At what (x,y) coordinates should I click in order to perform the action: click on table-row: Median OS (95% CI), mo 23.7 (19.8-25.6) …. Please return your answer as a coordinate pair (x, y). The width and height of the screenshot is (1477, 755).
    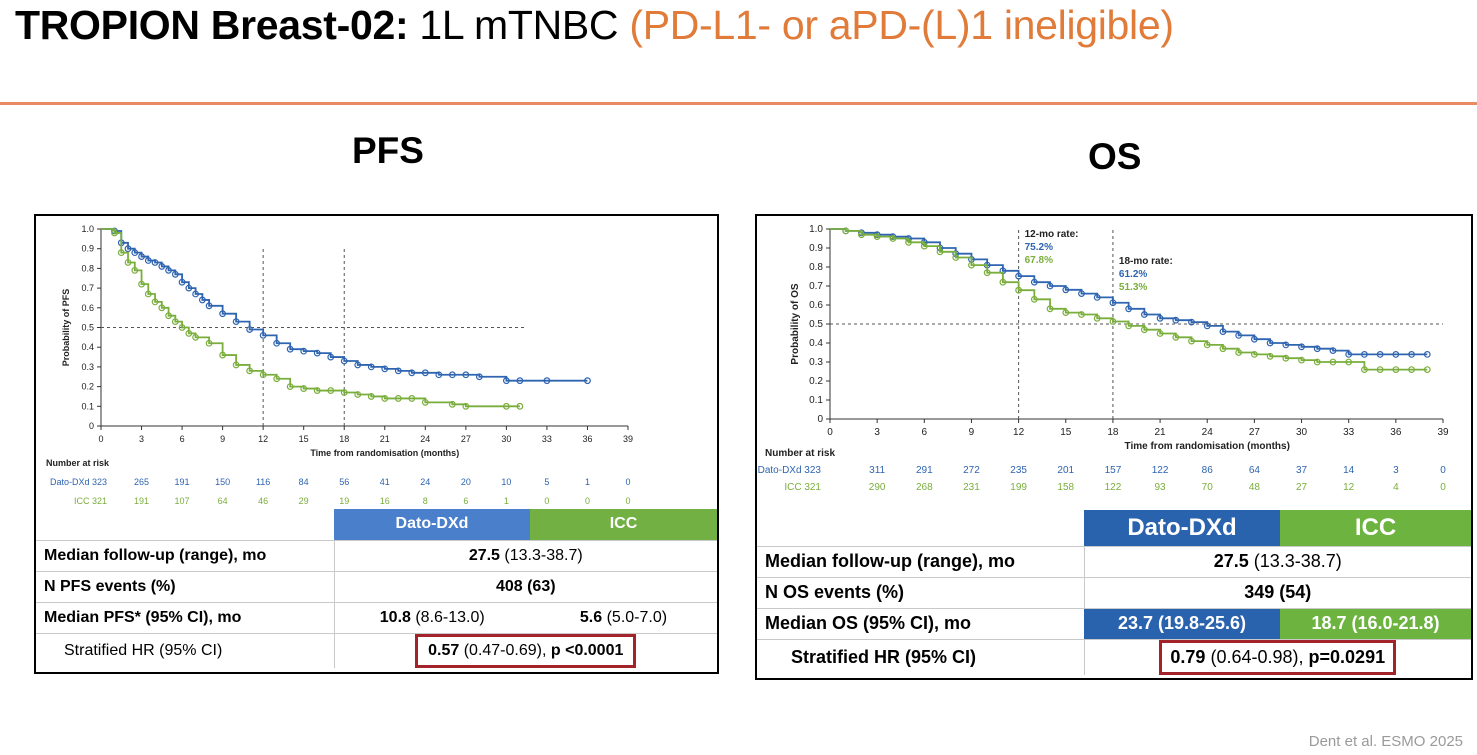
    Looking at the image, I should click on (1114, 623).